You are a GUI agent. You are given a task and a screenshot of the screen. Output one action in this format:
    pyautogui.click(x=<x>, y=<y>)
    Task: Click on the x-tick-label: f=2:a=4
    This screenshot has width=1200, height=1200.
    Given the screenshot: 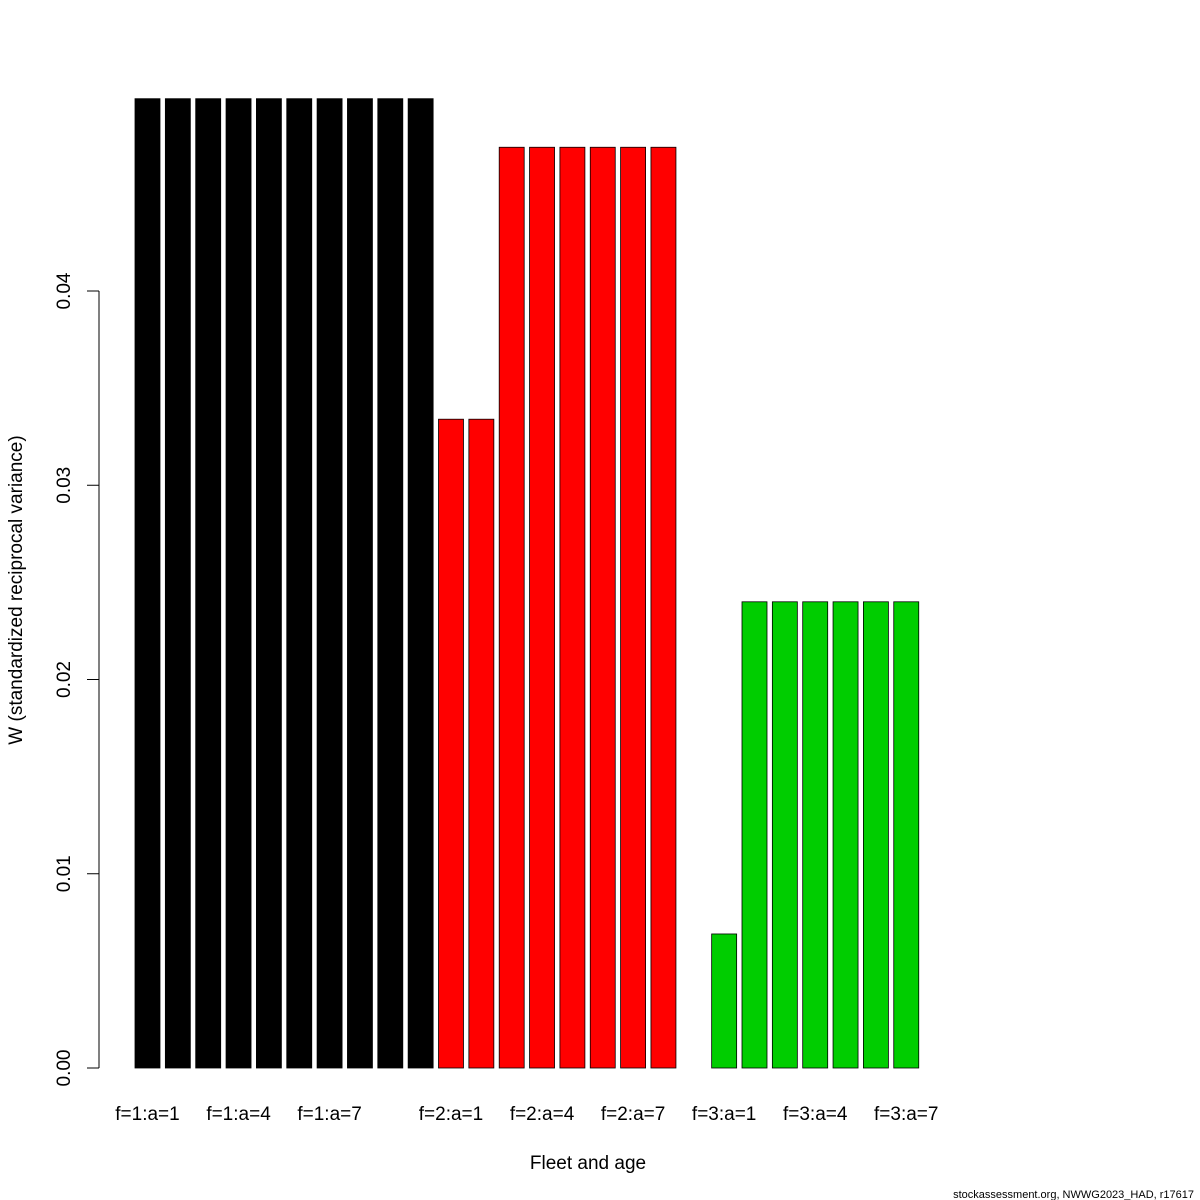 What is the action you would take?
    pyautogui.click(x=542, y=1114)
    